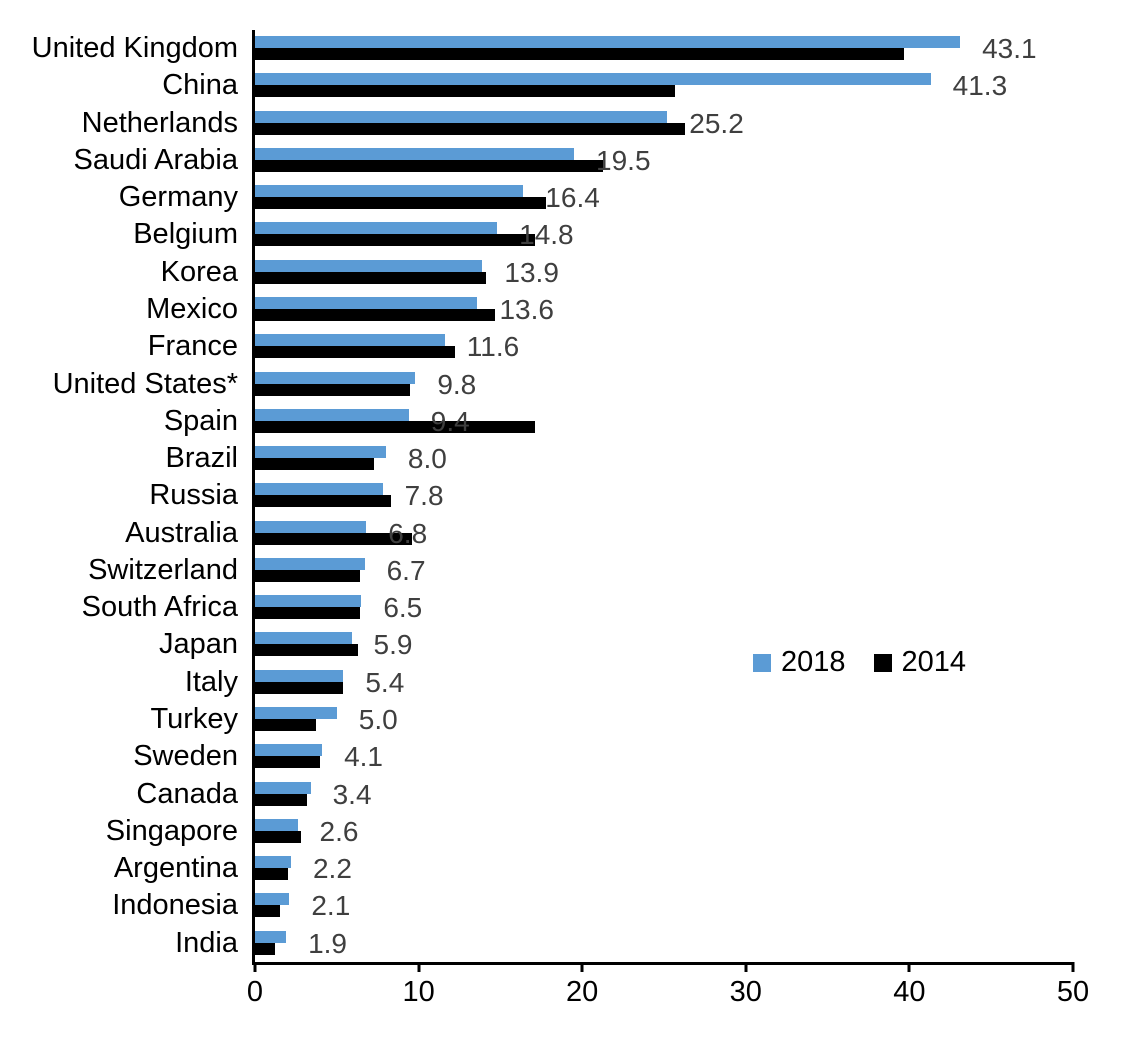  I want to click on bar-row: 13.6, so click(664, 309).